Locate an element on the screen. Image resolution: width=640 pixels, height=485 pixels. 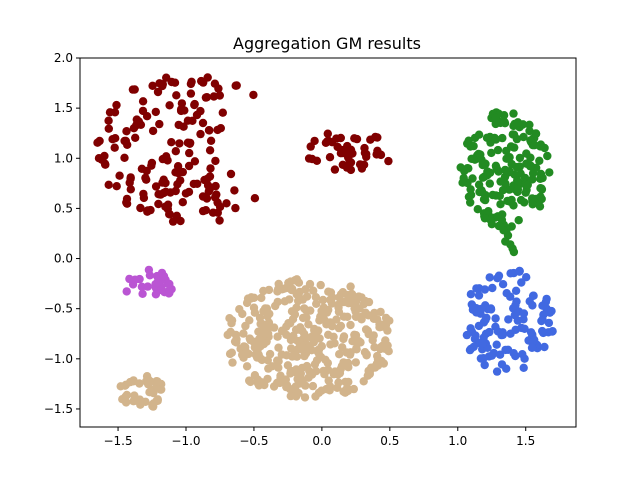
y-axis: −1.5 −1.0 −0.5 0.0 0.5 1.0 1.5 2.0 is located at coordinates (62, 233).